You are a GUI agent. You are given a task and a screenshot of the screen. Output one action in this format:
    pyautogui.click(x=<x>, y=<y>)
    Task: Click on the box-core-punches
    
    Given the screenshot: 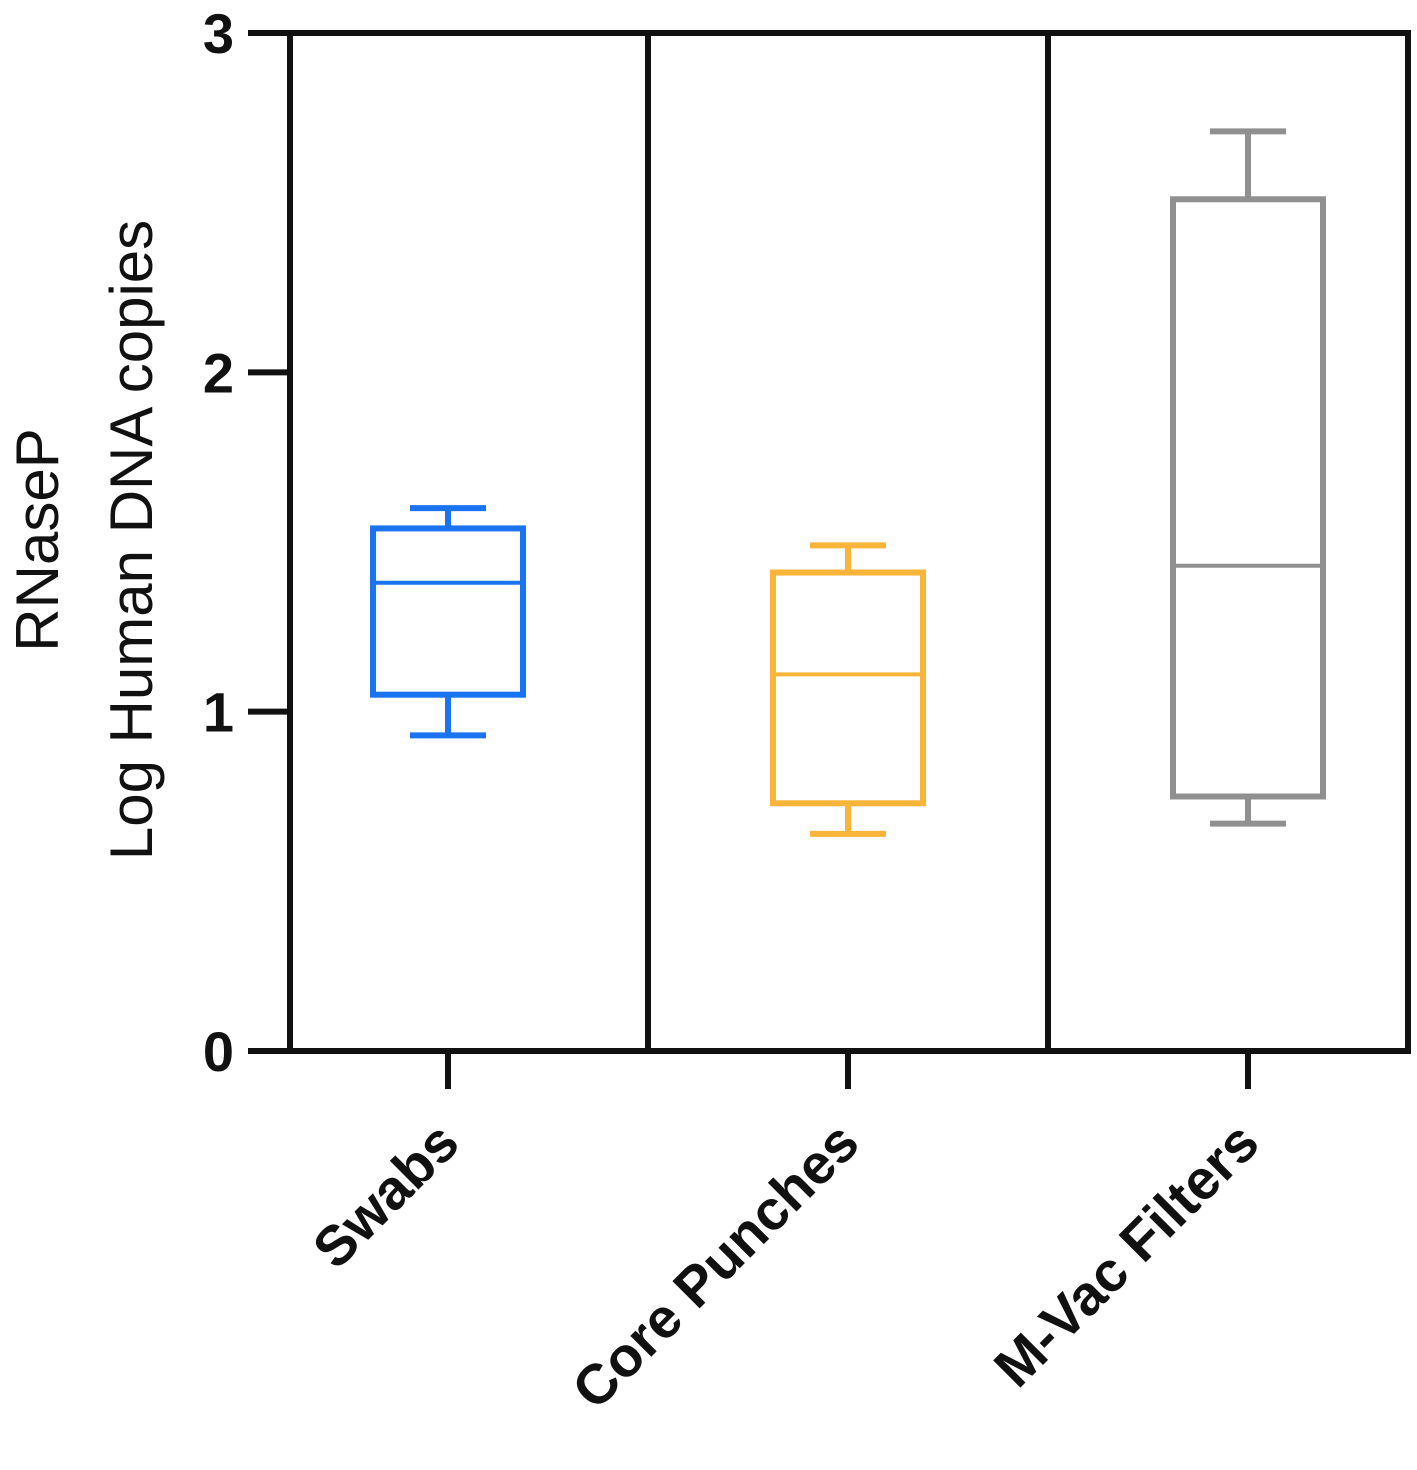 What is the action you would take?
    pyautogui.click(x=848, y=689)
    